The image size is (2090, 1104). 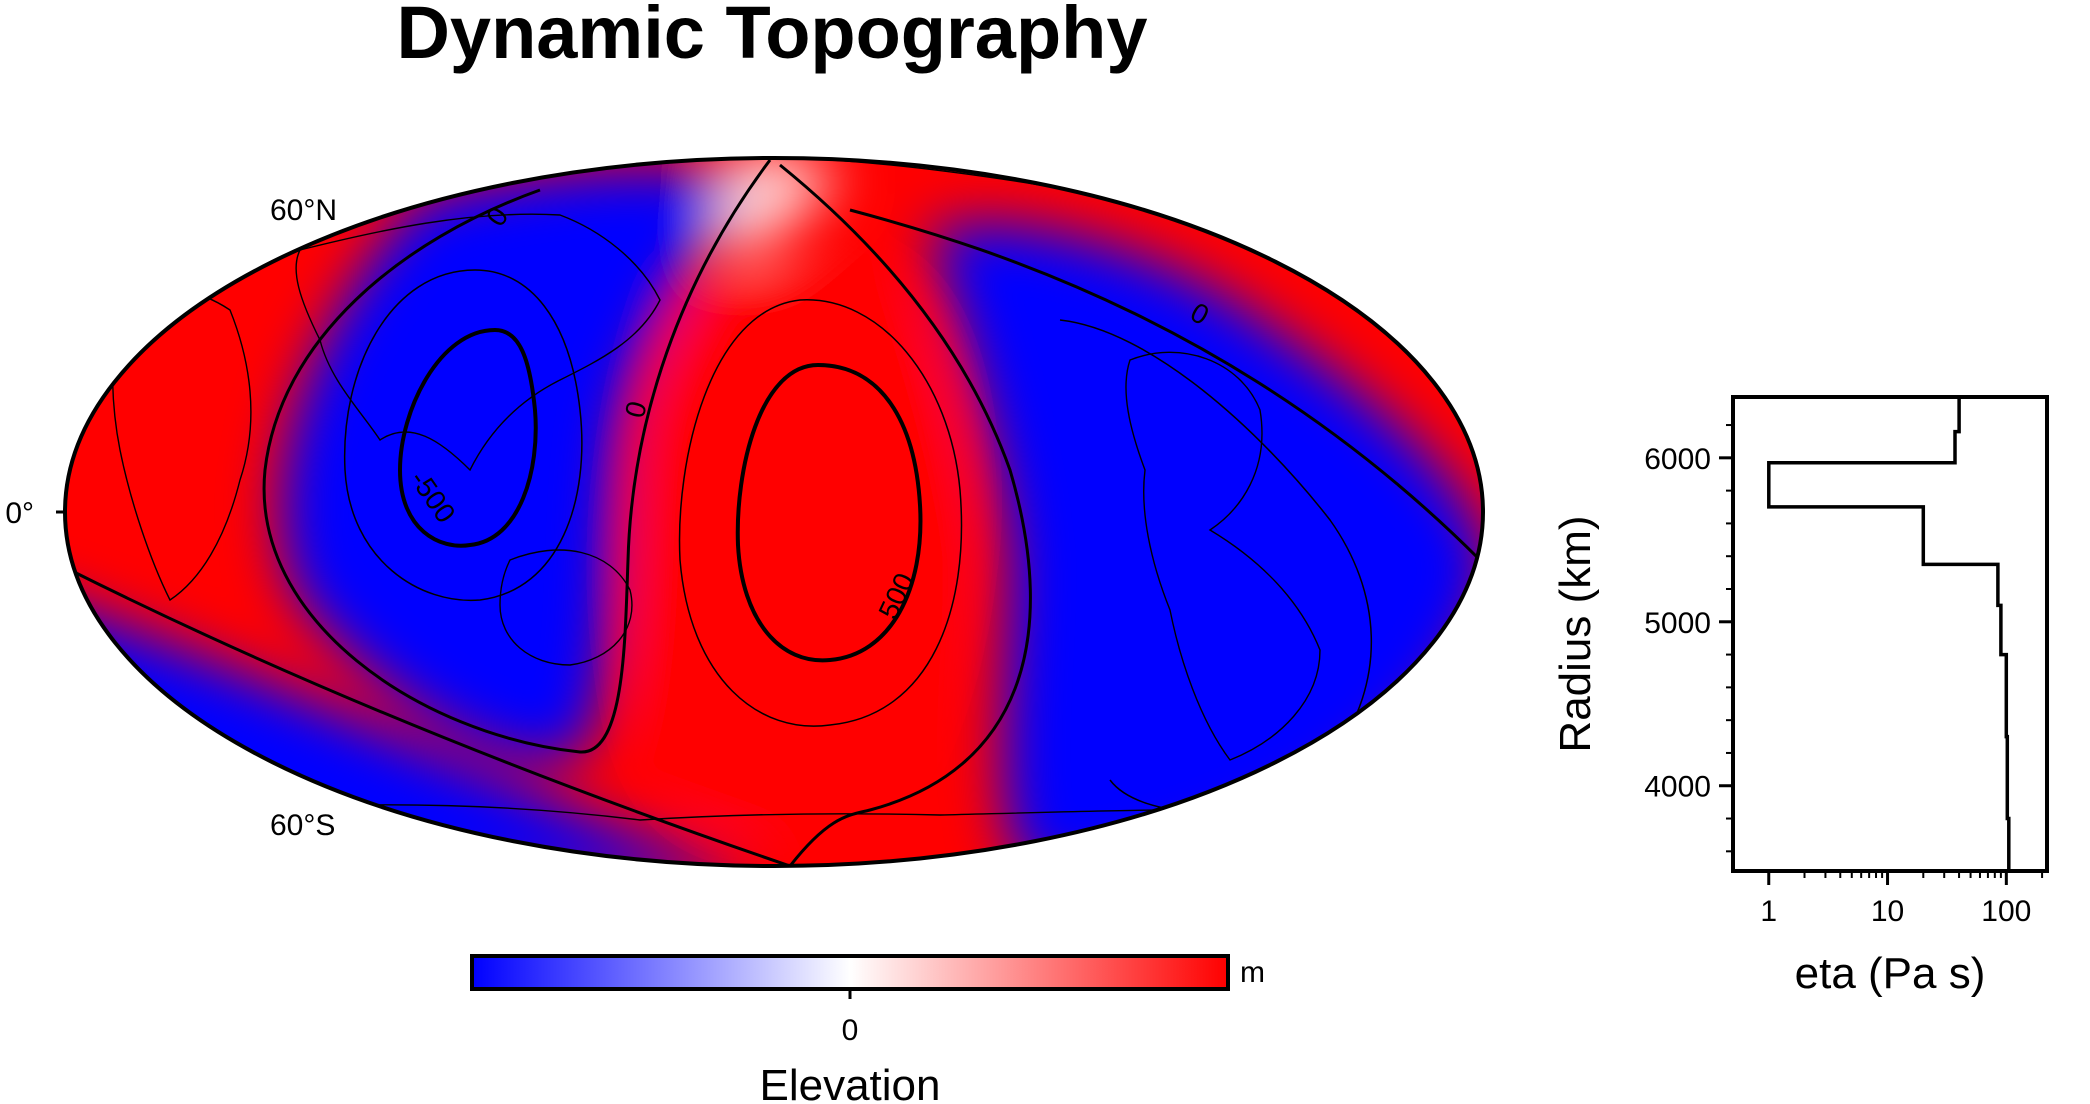 I want to click on contour-pos500, so click(x=829, y=512).